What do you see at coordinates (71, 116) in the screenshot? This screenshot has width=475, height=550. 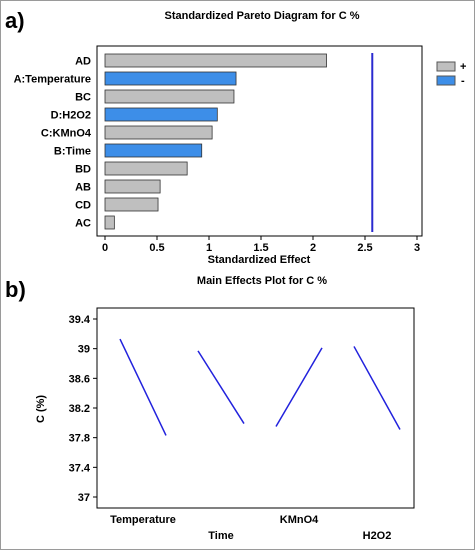 I see `pareto-label-d-h2o2: D:H2O2` at bounding box center [71, 116].